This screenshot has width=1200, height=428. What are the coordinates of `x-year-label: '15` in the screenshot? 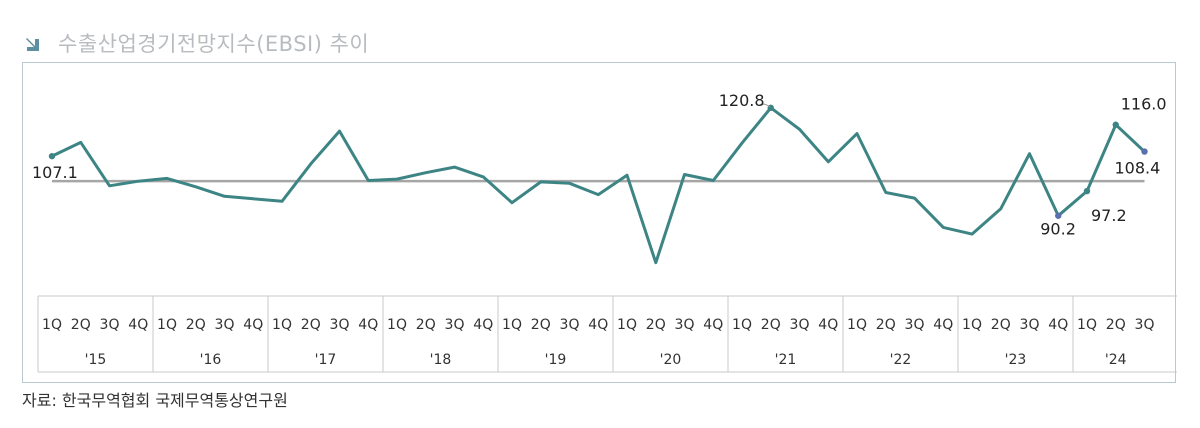 It's located at (96, 360).